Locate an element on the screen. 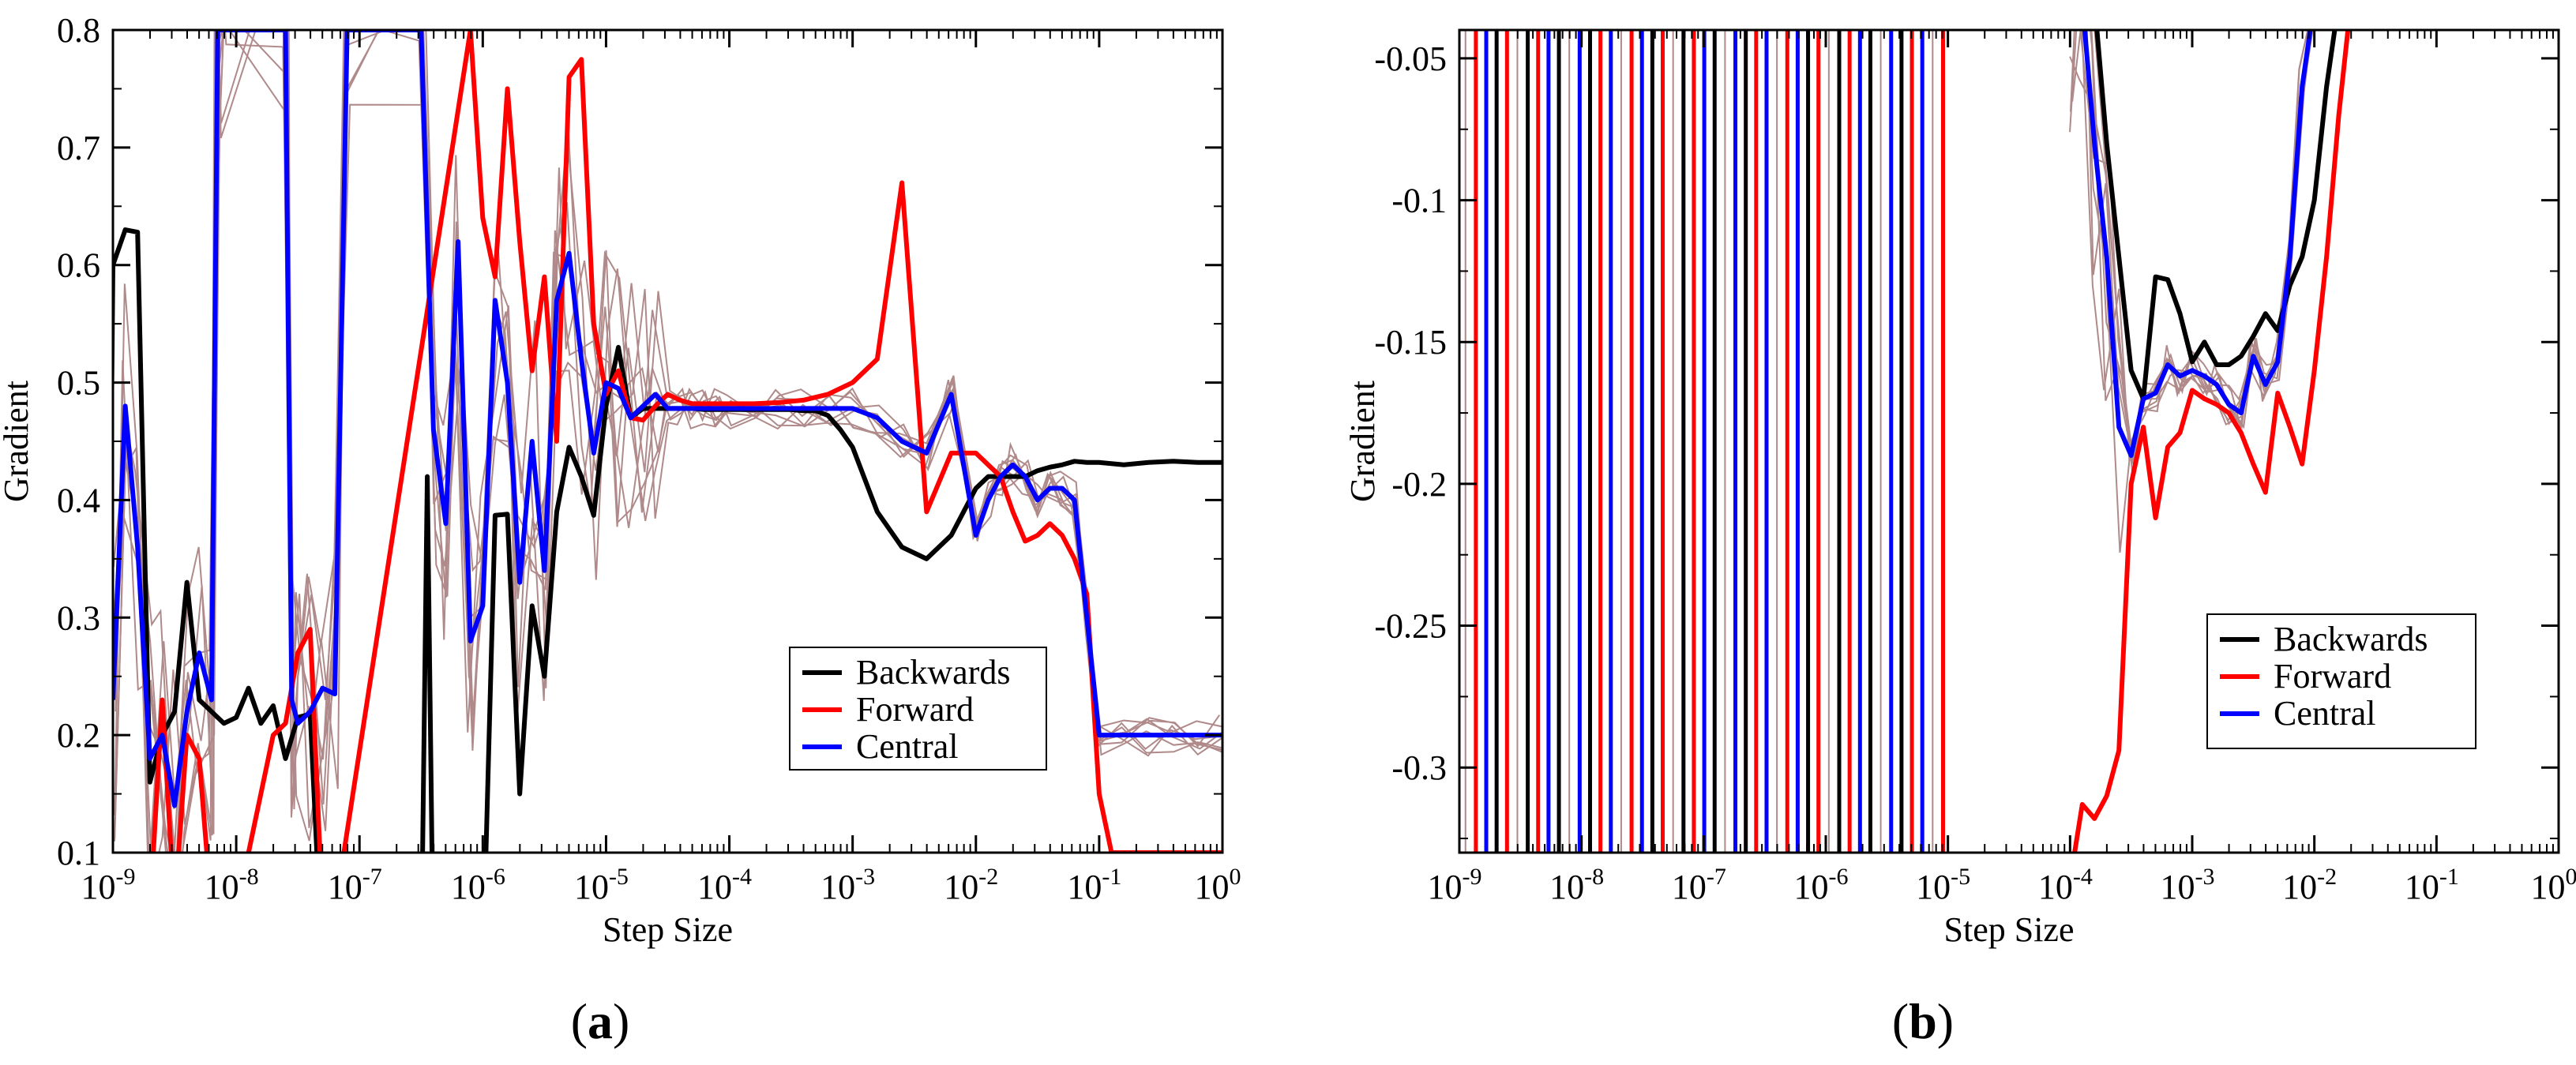 The image size is (2576, 1065). y-tick-label: 0.5 is located at coordinates (78, 383).